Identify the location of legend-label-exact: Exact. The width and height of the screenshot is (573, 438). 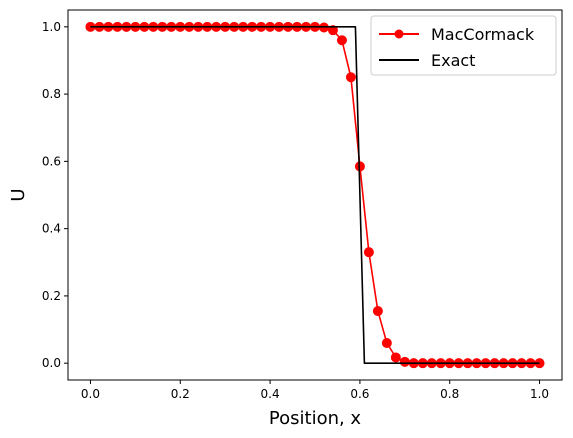
(453, 60).